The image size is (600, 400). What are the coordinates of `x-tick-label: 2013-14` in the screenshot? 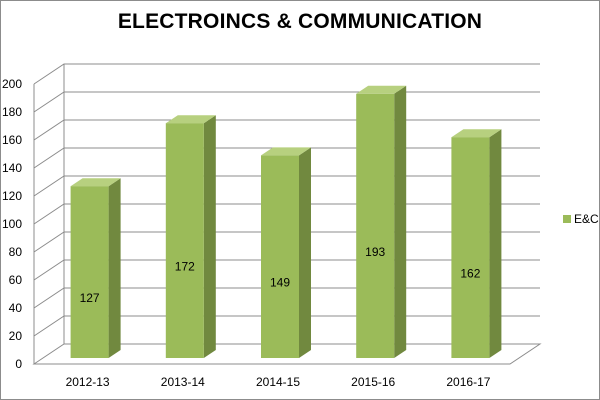 It's located at (183, 382).